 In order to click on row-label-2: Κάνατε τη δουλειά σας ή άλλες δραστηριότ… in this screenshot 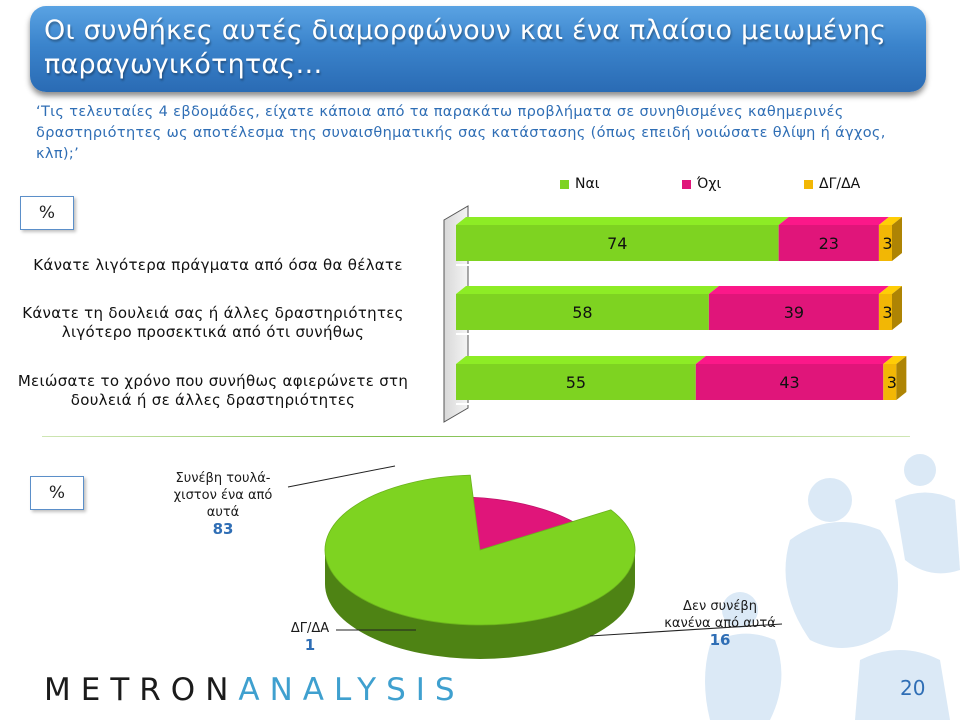, I will do `click(214, 323)`.